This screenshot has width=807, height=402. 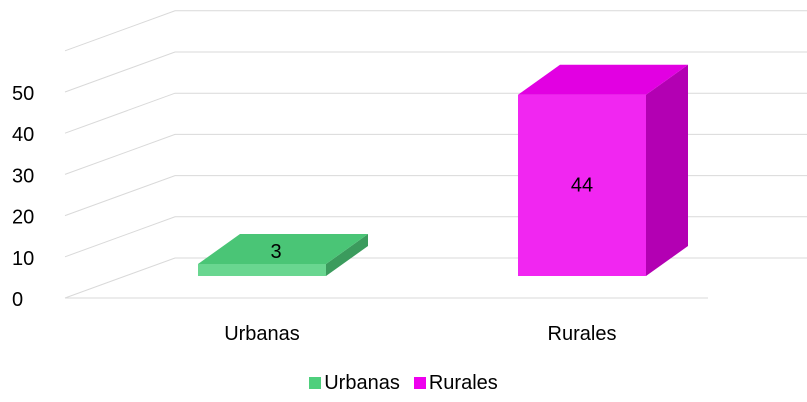 I want to click on data-label: 3, so click(x=275, y=252).